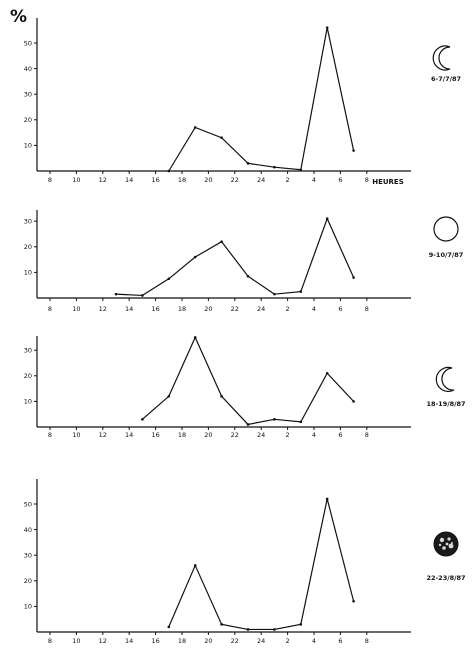 This screenshot has height=659, width=475. What do you see at coordinates (445, 404) in the screenshot?
I see `date-label: 18-19/8/87` at bounding box center [445, 404].